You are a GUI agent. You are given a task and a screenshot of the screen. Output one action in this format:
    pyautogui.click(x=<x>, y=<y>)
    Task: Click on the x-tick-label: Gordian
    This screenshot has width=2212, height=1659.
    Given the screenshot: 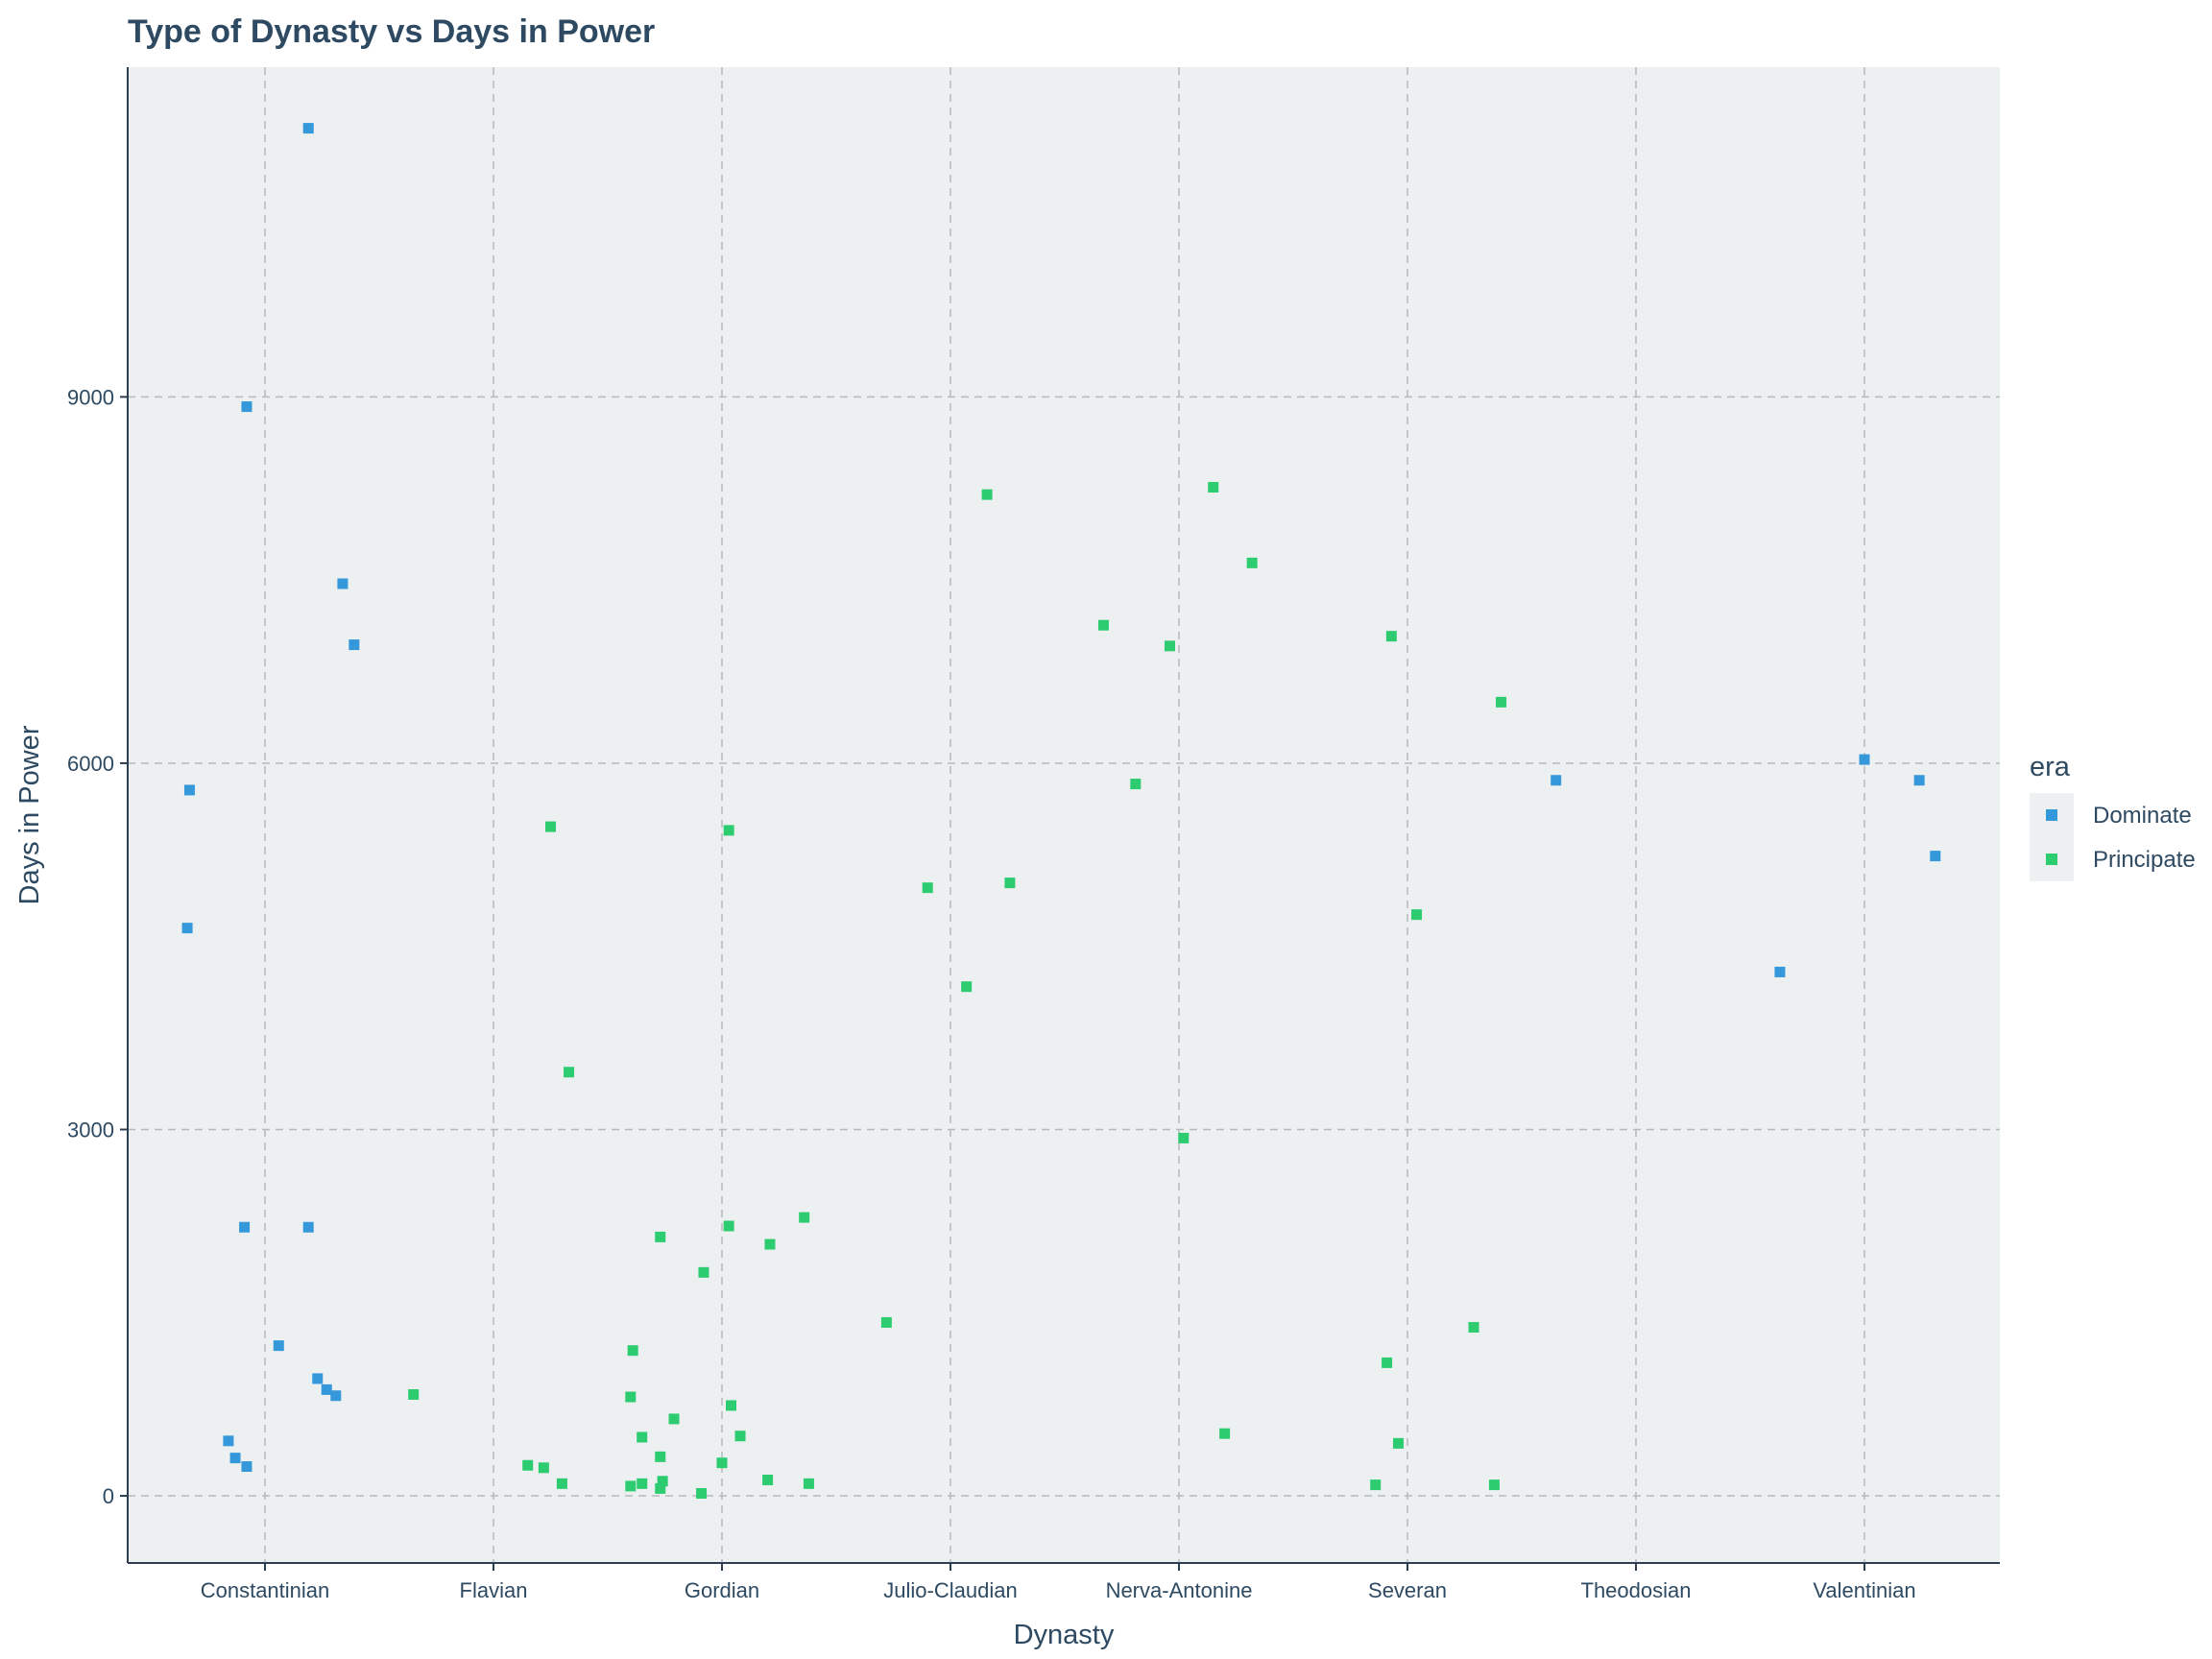 What is the action you would take?
    pyautogui.click(x=722, y=1590)
    